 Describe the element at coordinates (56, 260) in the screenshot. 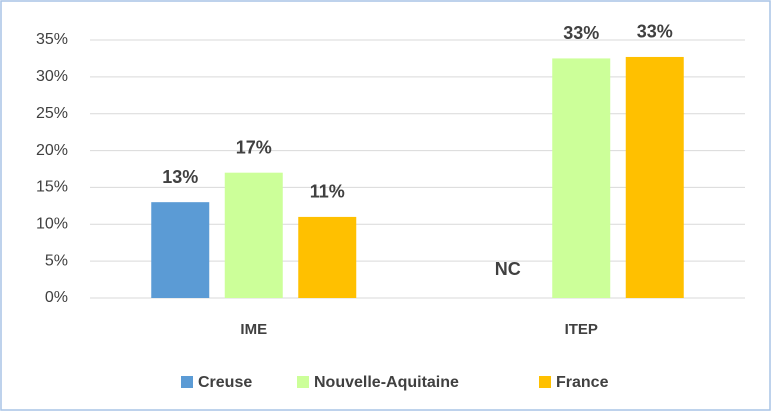

I see `y-tick-label: 5%` at that location.